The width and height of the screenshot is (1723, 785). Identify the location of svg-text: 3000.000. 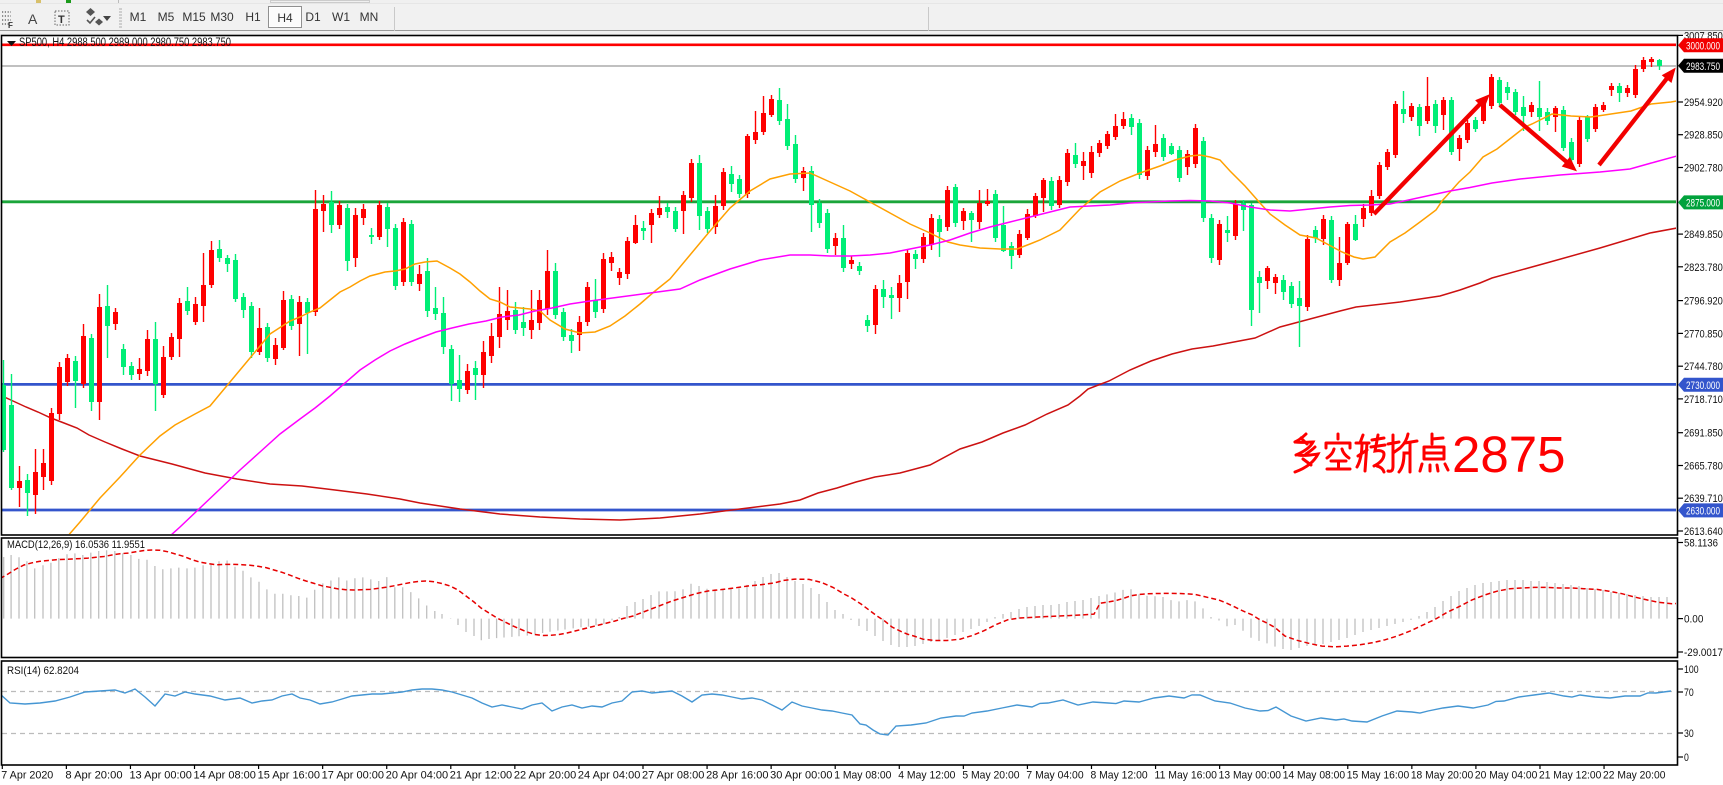
(1703, 47).